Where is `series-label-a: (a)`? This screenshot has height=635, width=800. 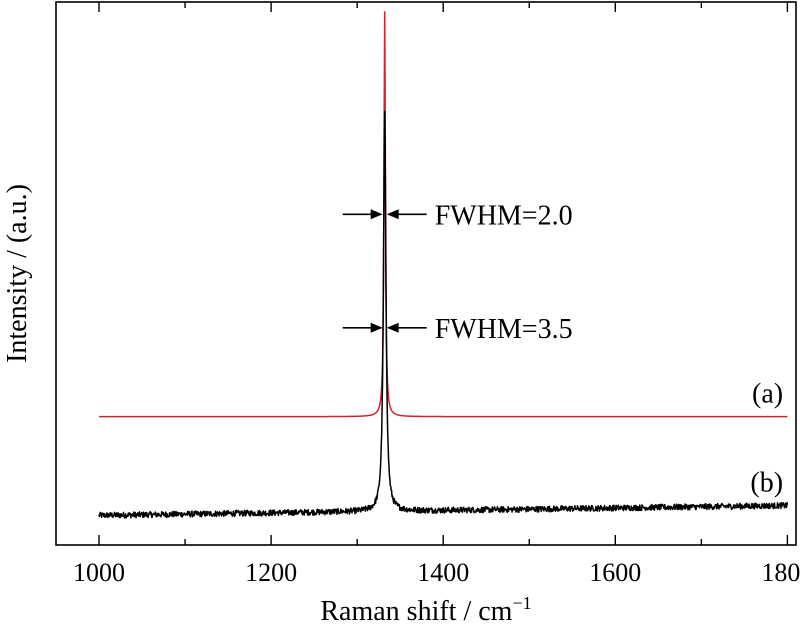 series-label-a: (a) is located at coordinates (767, 394).